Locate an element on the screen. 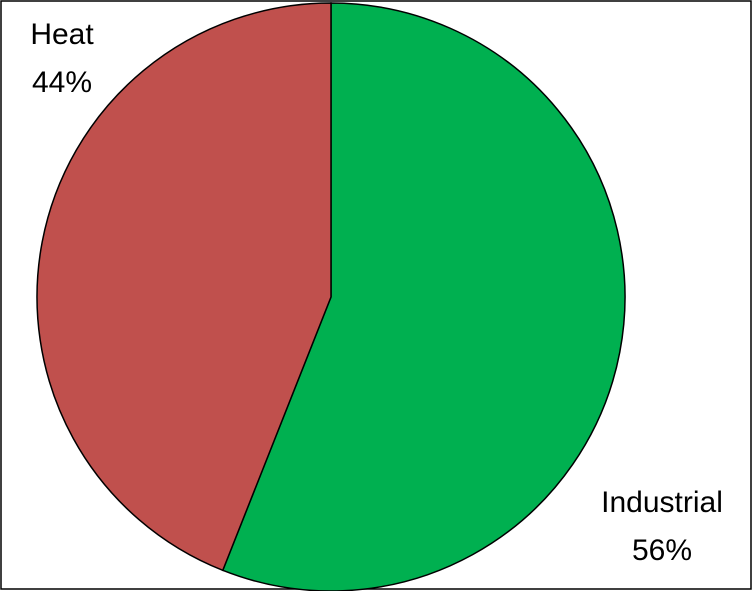 The width and height of the screenshot is (753, 591). slice-percent-heat: 44% is located at coordinates (62, 82).